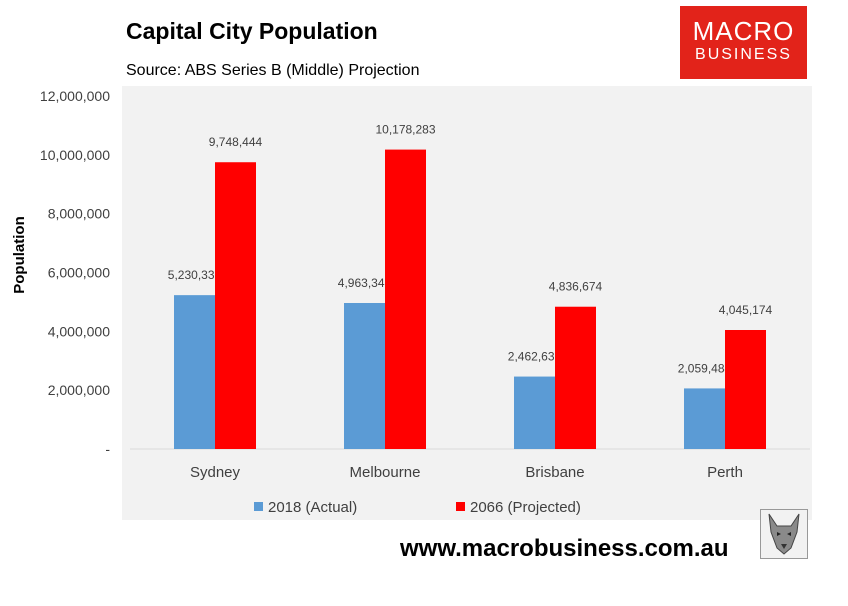  I want to click on bar-2066-brisbane, so click(575, 377).